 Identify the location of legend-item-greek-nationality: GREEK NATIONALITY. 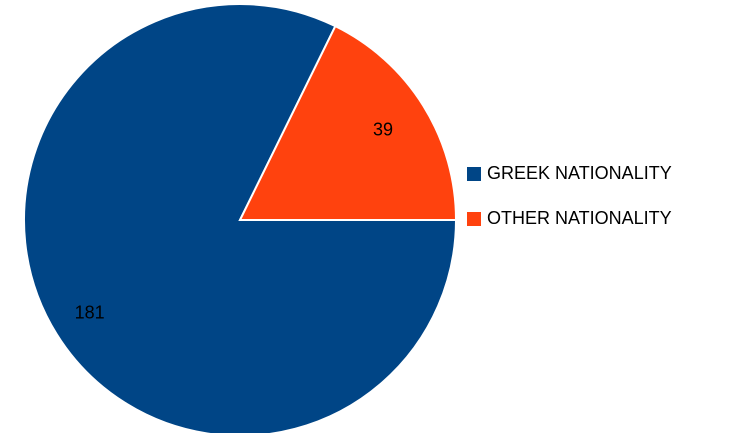
(599, 173).